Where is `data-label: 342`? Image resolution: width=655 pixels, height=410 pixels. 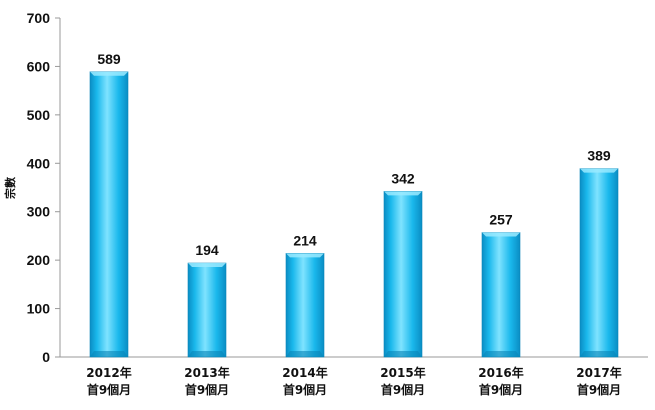
data-label: 342 is located at coordinates (403, 178).